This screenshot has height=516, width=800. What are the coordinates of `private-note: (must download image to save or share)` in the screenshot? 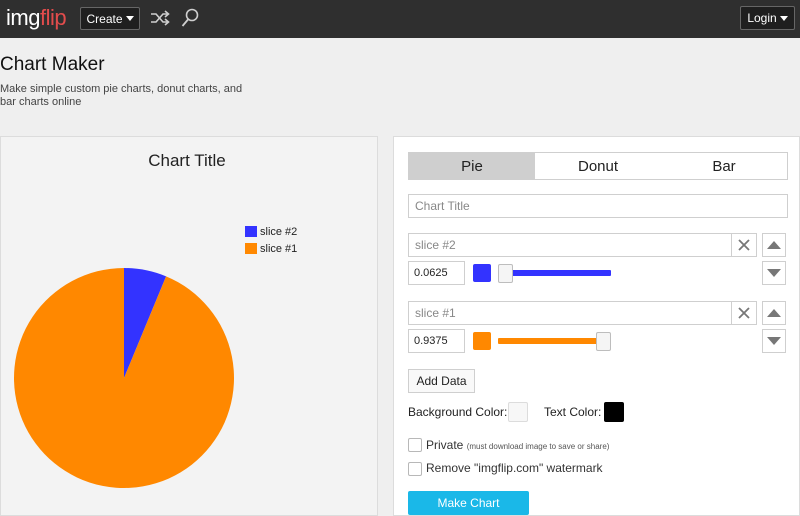 It's located at (538, 446).